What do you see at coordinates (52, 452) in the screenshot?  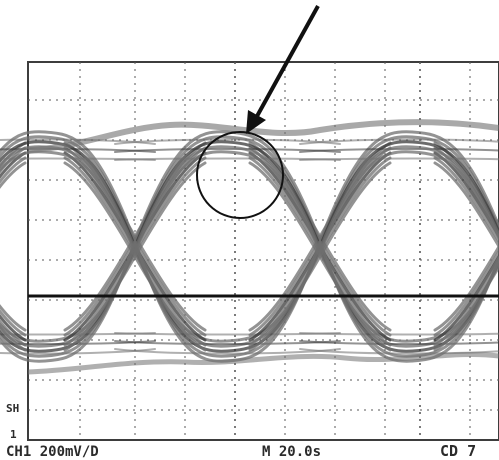 I see `channel-readout: CH1 200mV/D` at bounding box center [52, 452].